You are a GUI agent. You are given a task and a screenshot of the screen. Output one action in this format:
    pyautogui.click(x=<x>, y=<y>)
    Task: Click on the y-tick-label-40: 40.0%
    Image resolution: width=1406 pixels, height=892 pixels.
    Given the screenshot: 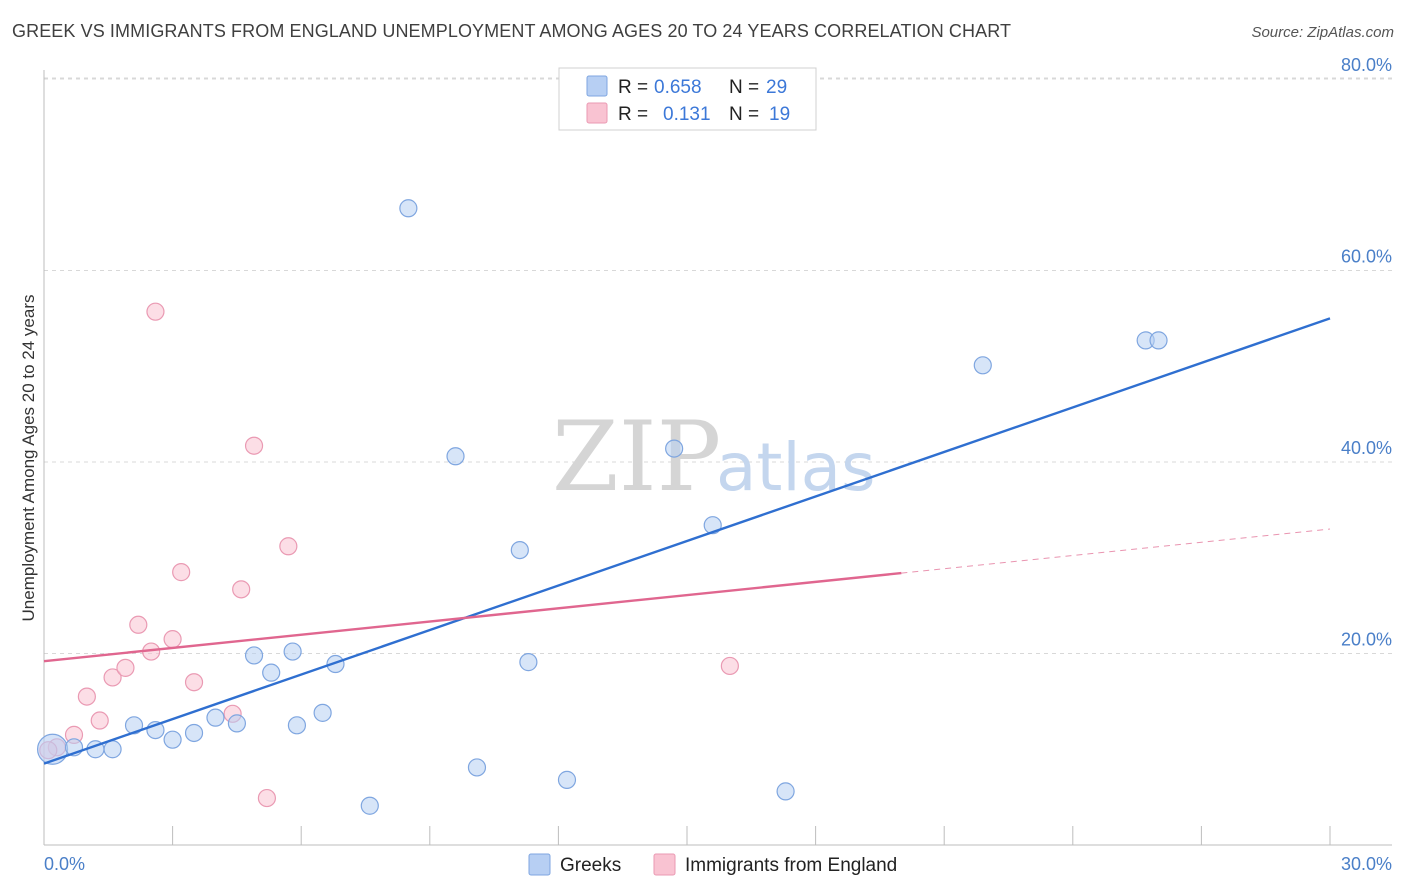 What is the action you would take?
    pyautogui.click(x=1366, y=448)
    